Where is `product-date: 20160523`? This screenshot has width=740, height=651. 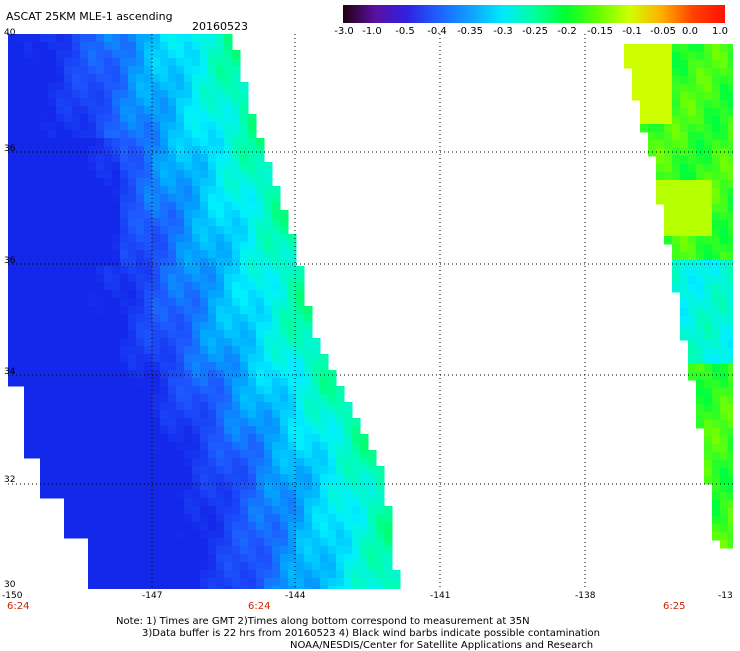 product-date: 20160523 is located at coordinates (220, 26).